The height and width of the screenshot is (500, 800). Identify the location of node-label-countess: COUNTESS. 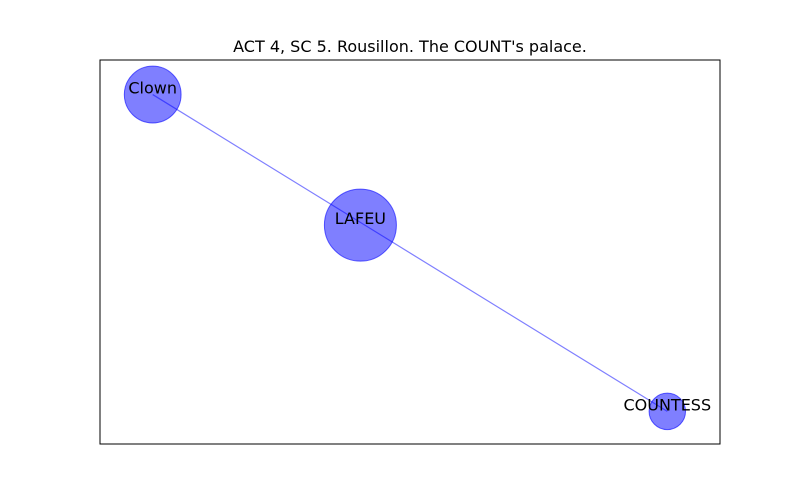
(667, 404).